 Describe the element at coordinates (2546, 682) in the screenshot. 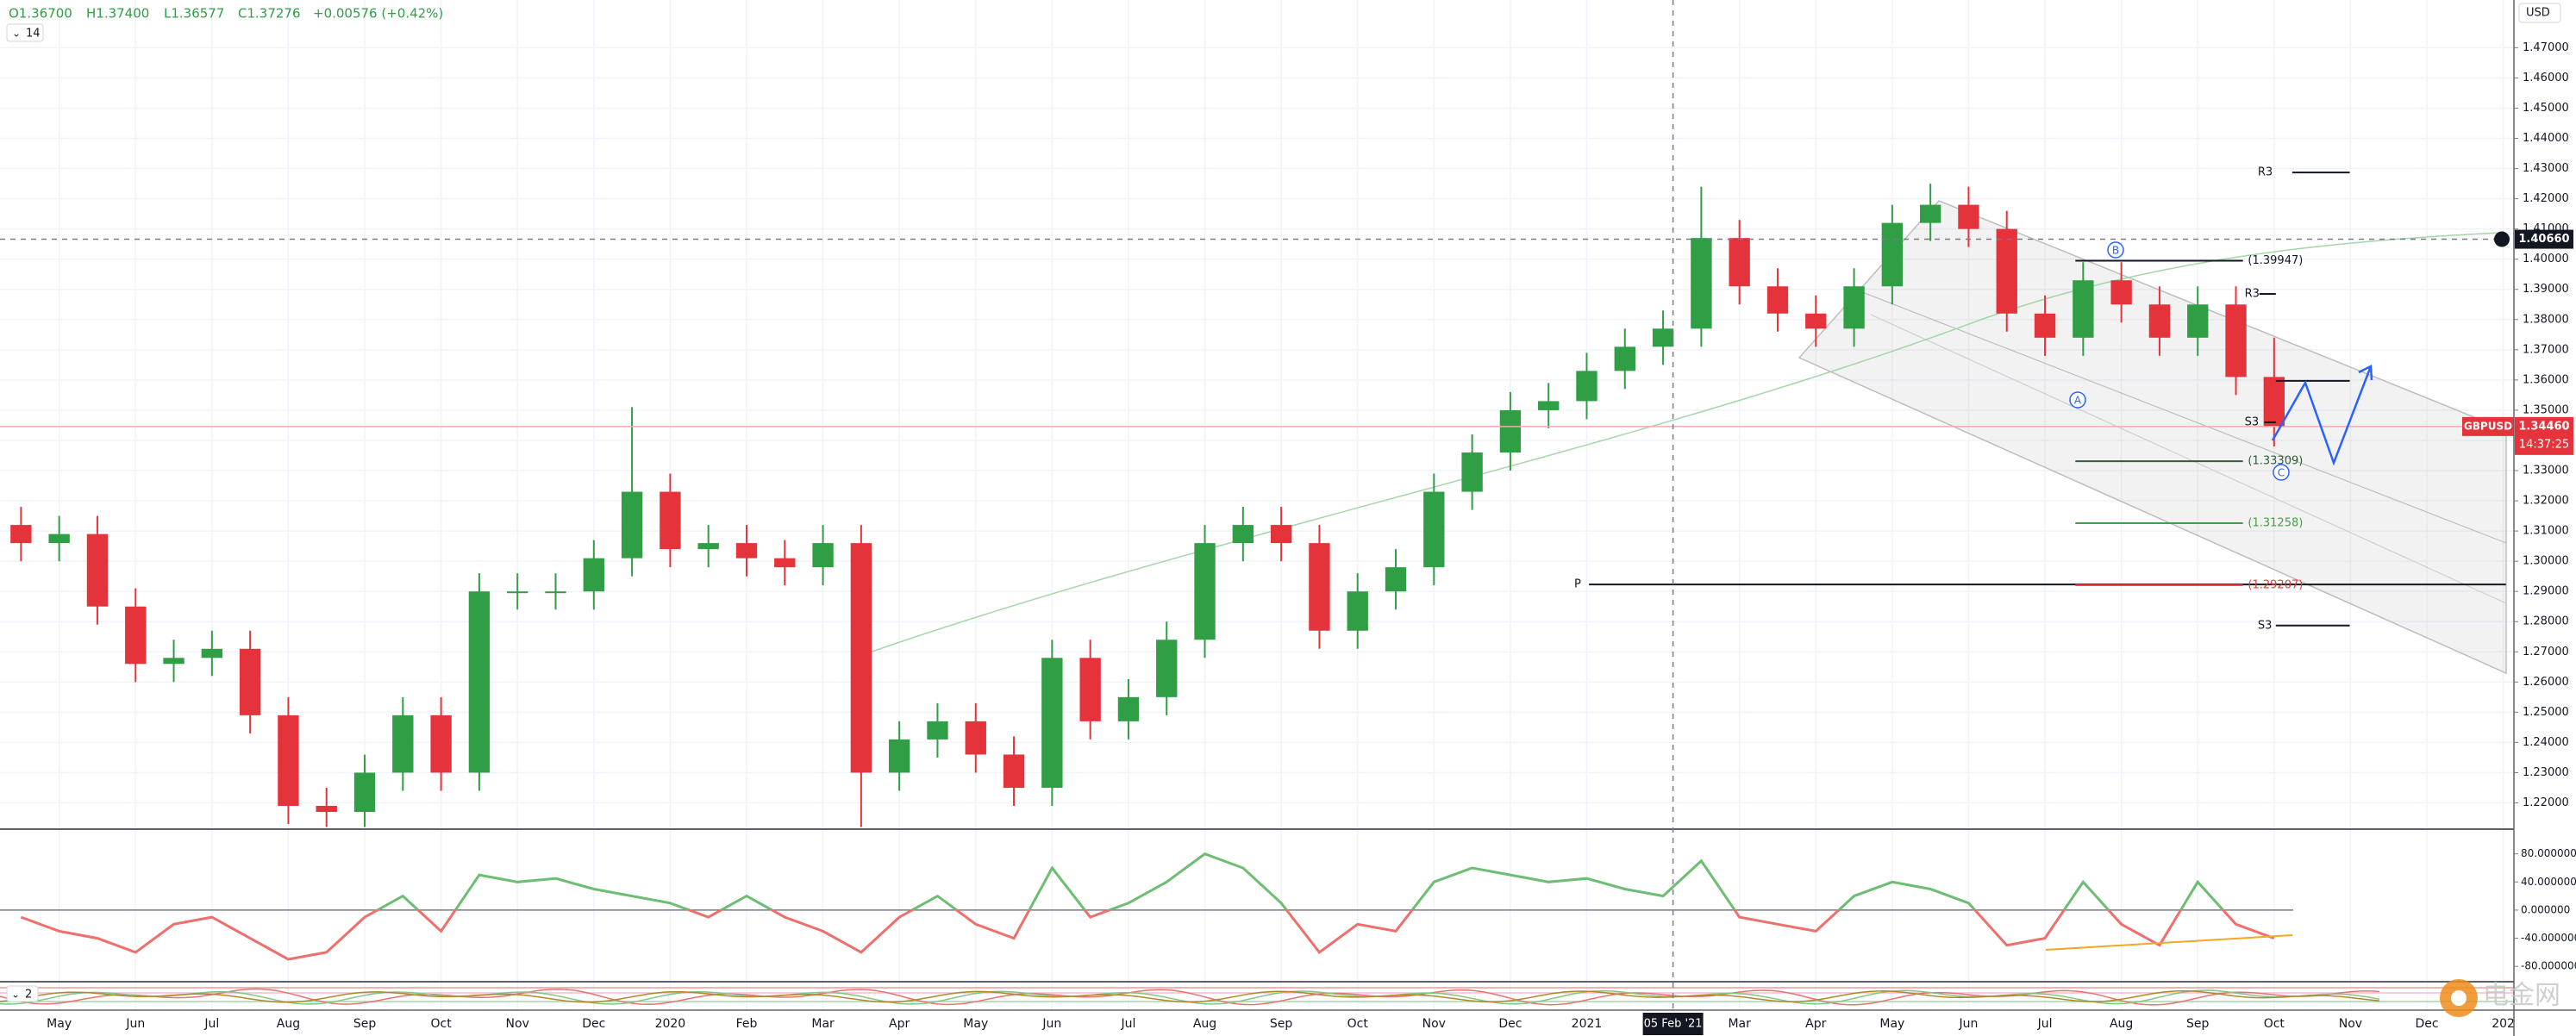

I see `y-tick-label: 1.26000` at that location.